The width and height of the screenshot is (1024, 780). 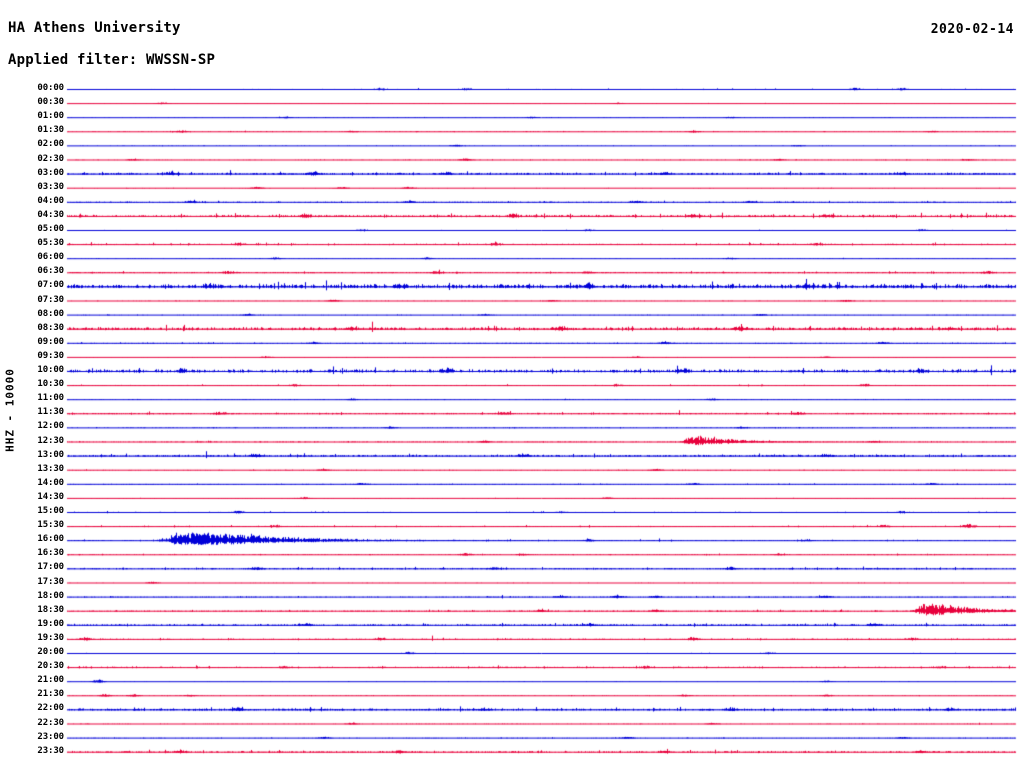 What do you see at coordinates (972, 29) in the screenshot?
I see `record-date: 2020-02-14` at bounding box center [972, 29].